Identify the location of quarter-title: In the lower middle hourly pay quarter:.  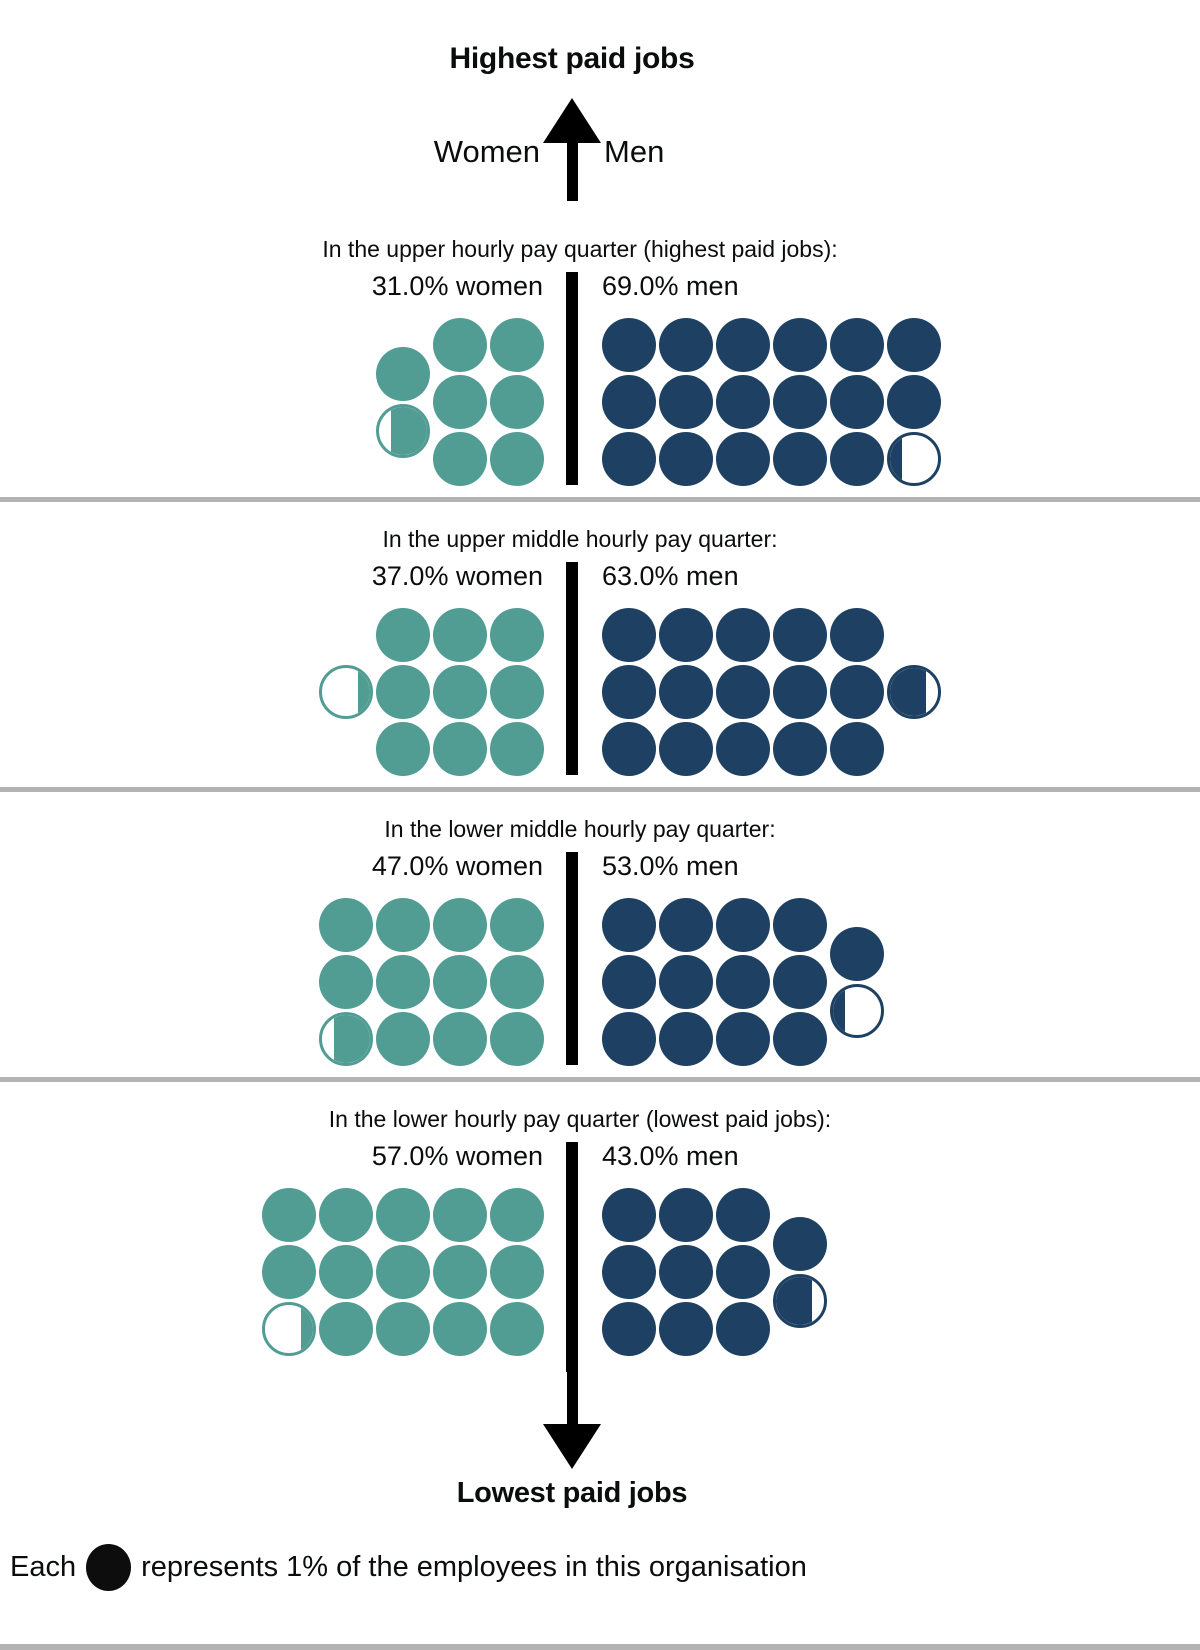
(580, 829).